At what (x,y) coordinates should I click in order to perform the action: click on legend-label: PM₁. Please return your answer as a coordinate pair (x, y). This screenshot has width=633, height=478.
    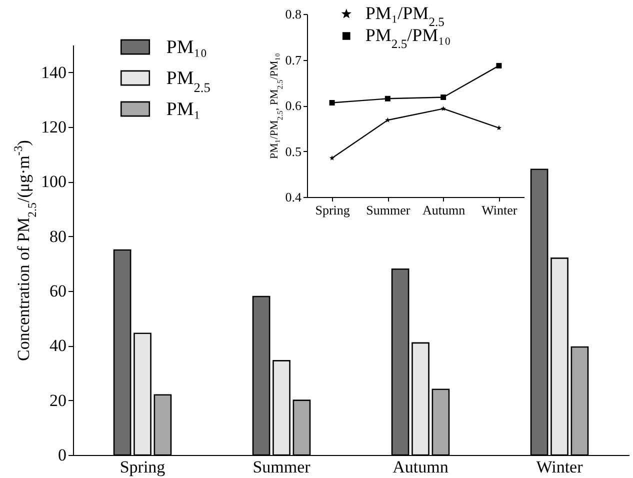
    Looking at the image, I should click on (183, 109).